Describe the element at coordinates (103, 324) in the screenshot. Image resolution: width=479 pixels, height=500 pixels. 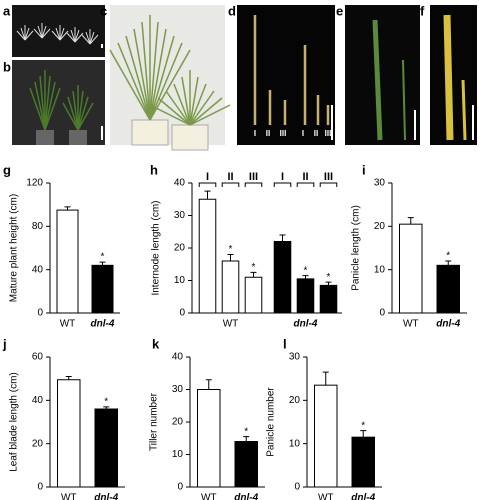
I see `x-tick-label: dnl-4` at that location.